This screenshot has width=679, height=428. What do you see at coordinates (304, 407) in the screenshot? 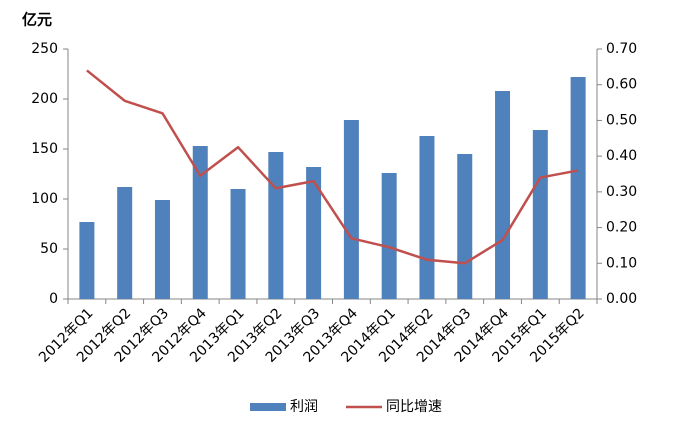
I see `legend-label: 利润` at bounding box center [304, 407].